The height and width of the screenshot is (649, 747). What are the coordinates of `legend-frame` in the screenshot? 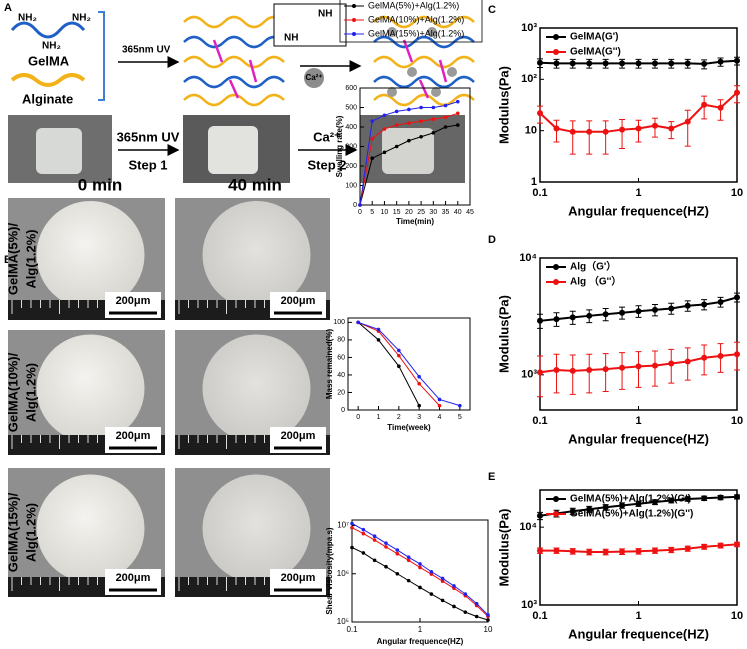 It's located at (411, 21).